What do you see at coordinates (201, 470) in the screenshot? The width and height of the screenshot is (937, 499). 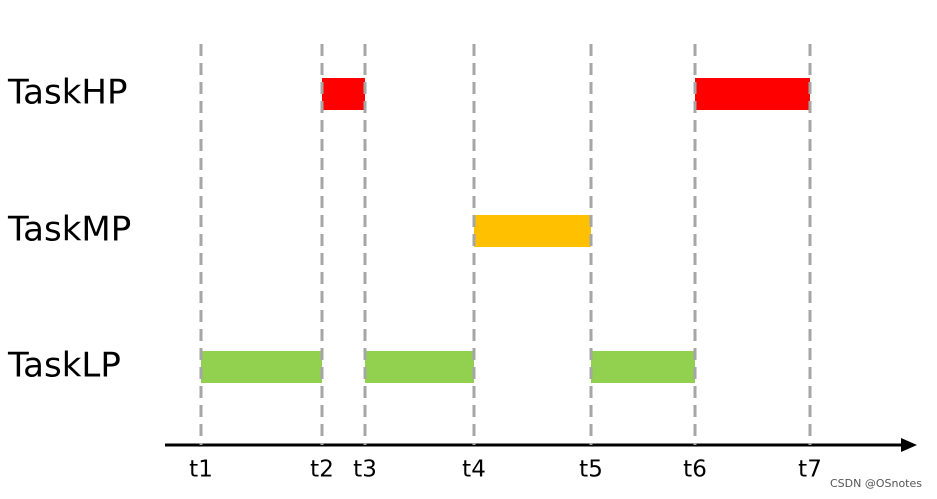 I see `time-label: t1` at bounding box center [201, 470].